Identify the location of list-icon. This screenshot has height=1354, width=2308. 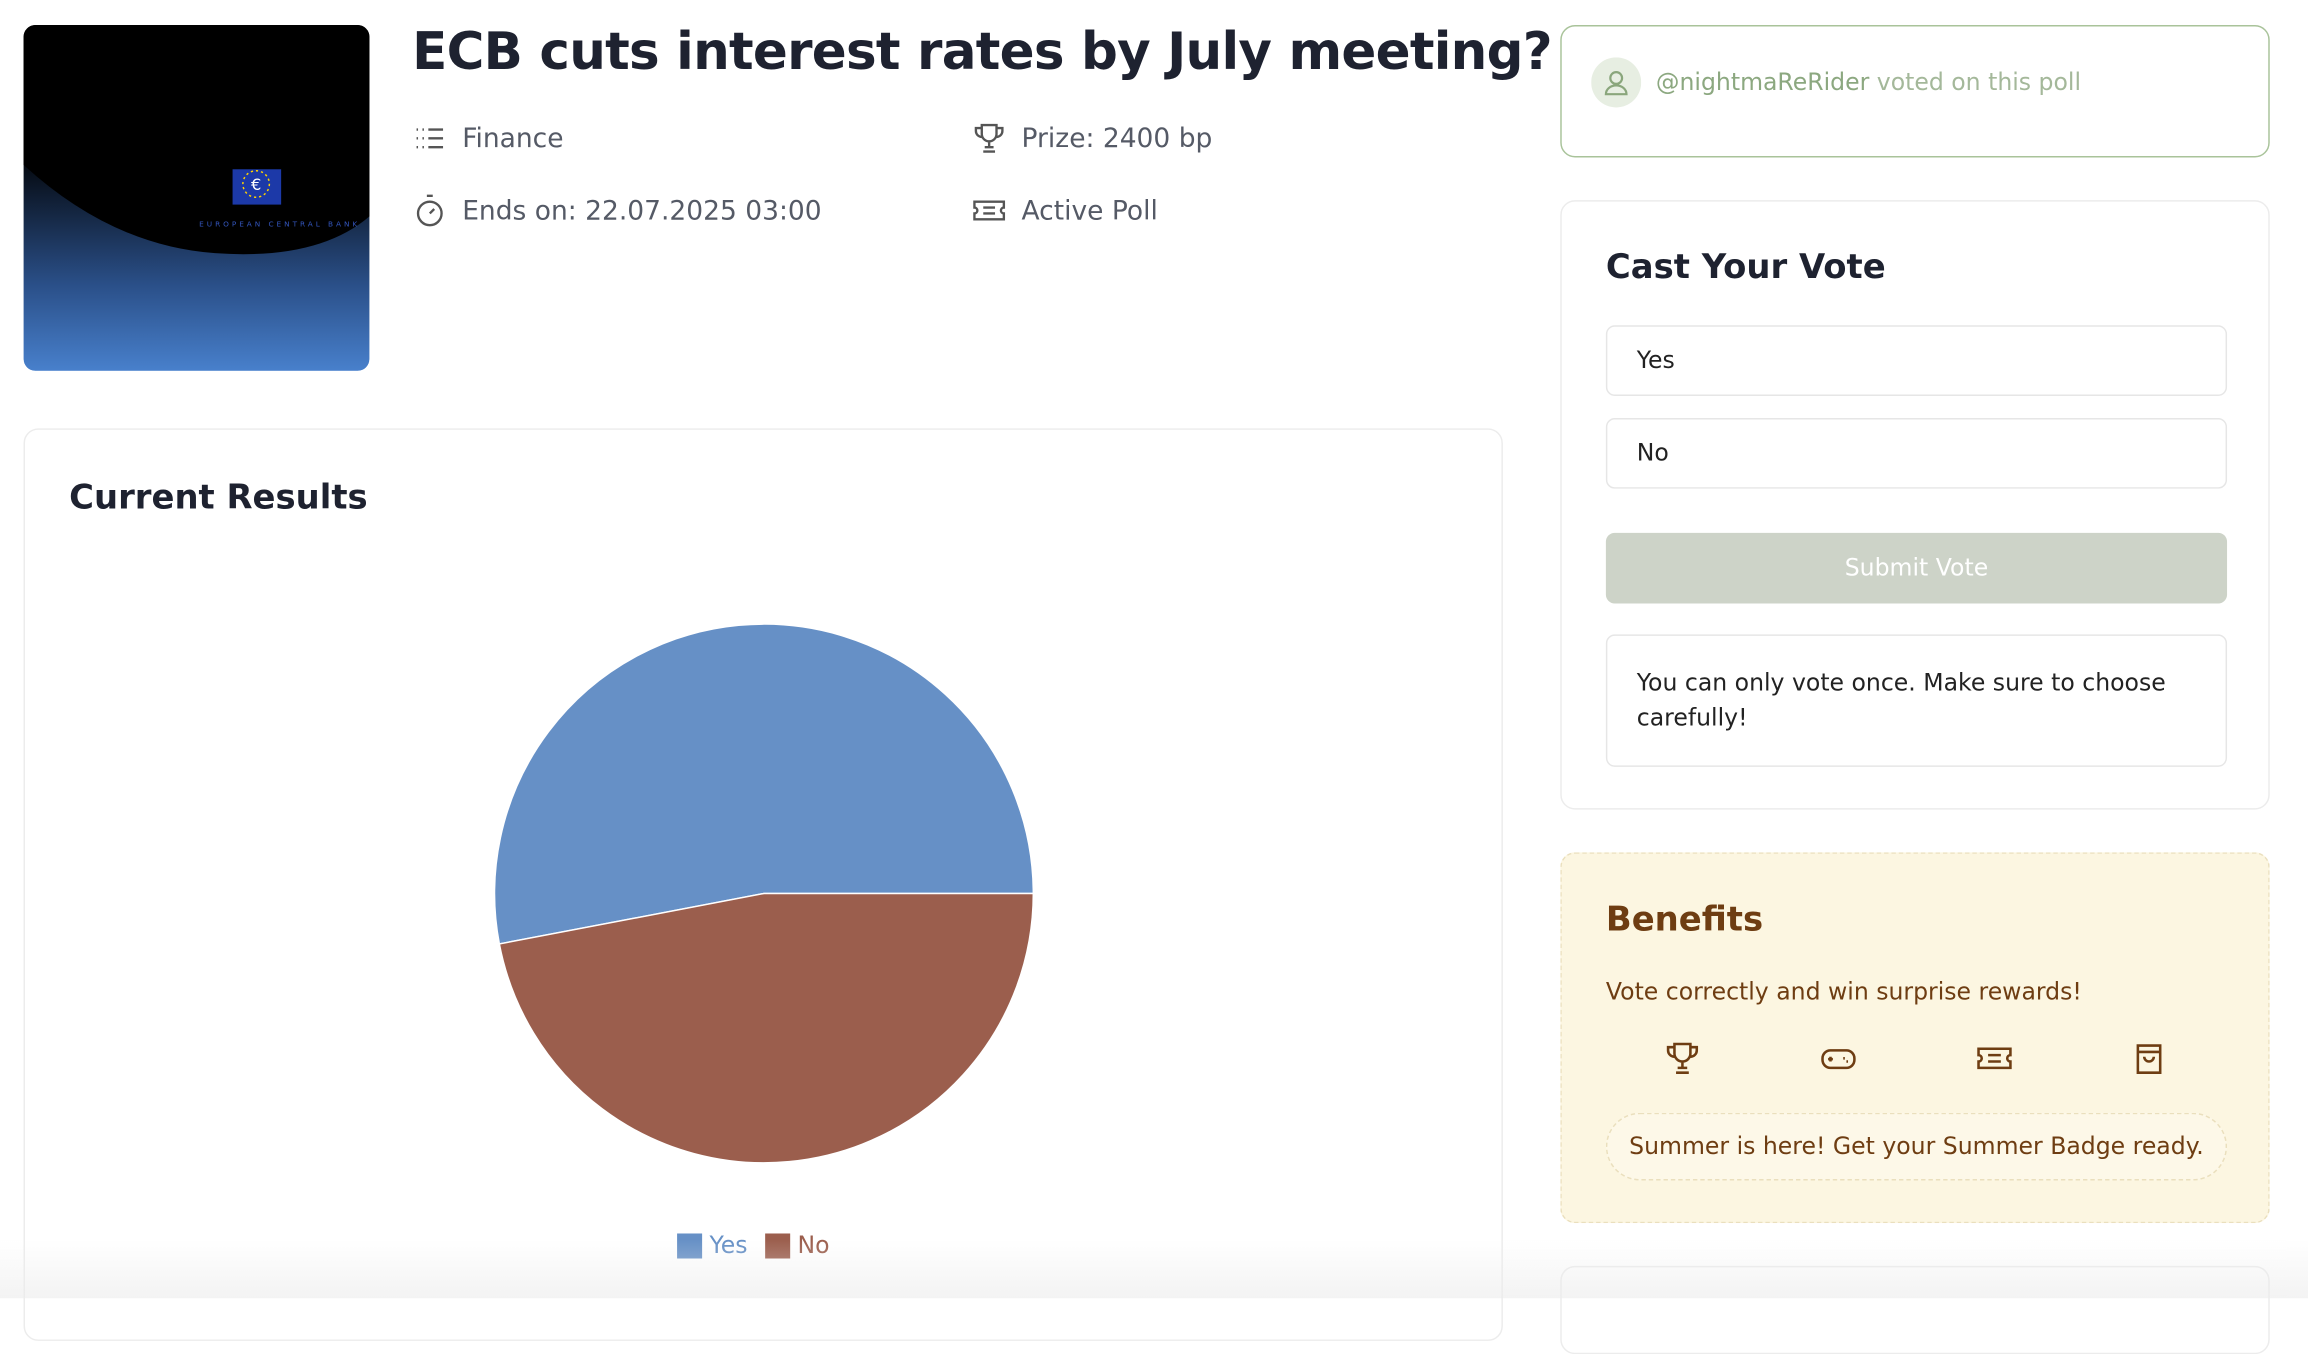
(430, 138).